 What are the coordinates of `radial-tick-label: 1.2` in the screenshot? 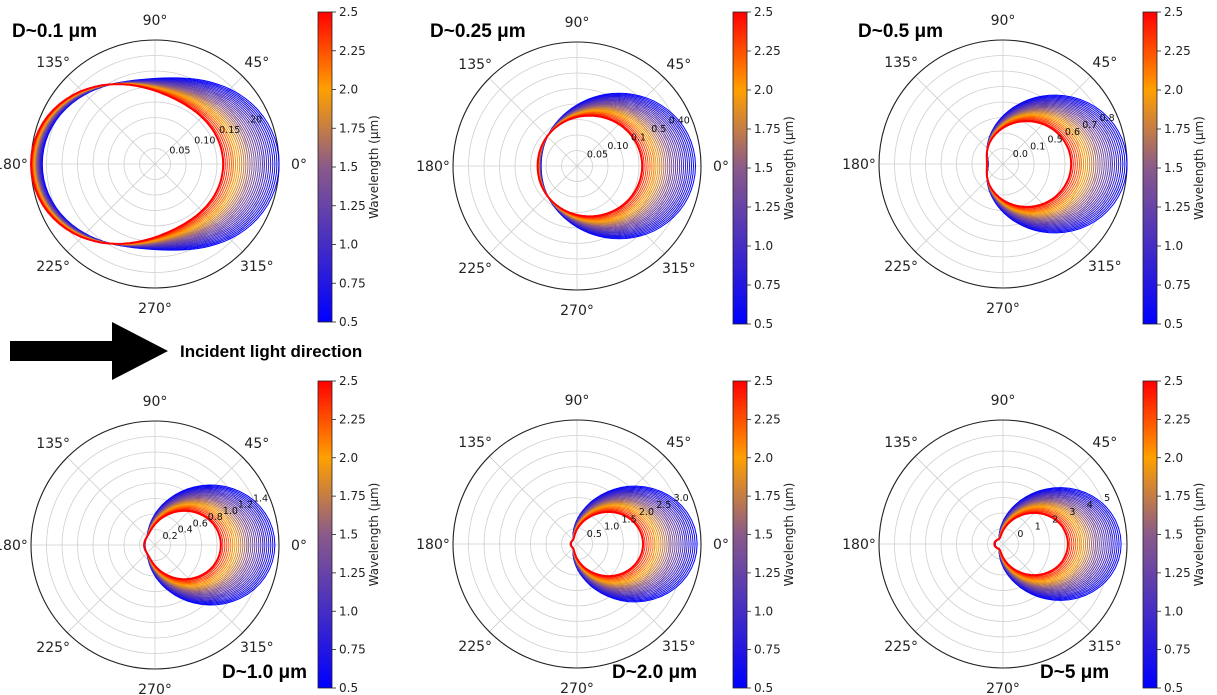 It's located at (245, 505).